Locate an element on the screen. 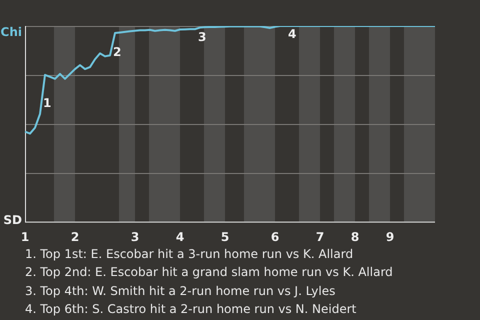  x-tick-label: 7 is located at coordinates (320, 237).